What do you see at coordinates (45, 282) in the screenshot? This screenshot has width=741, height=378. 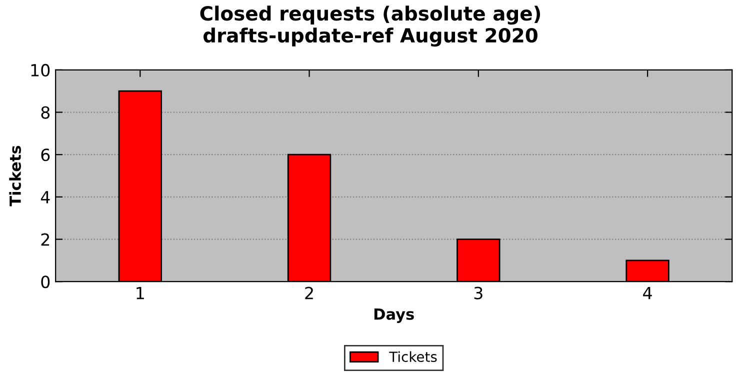 I see `y-tick-label: 0` at bounding box center [45, 282].